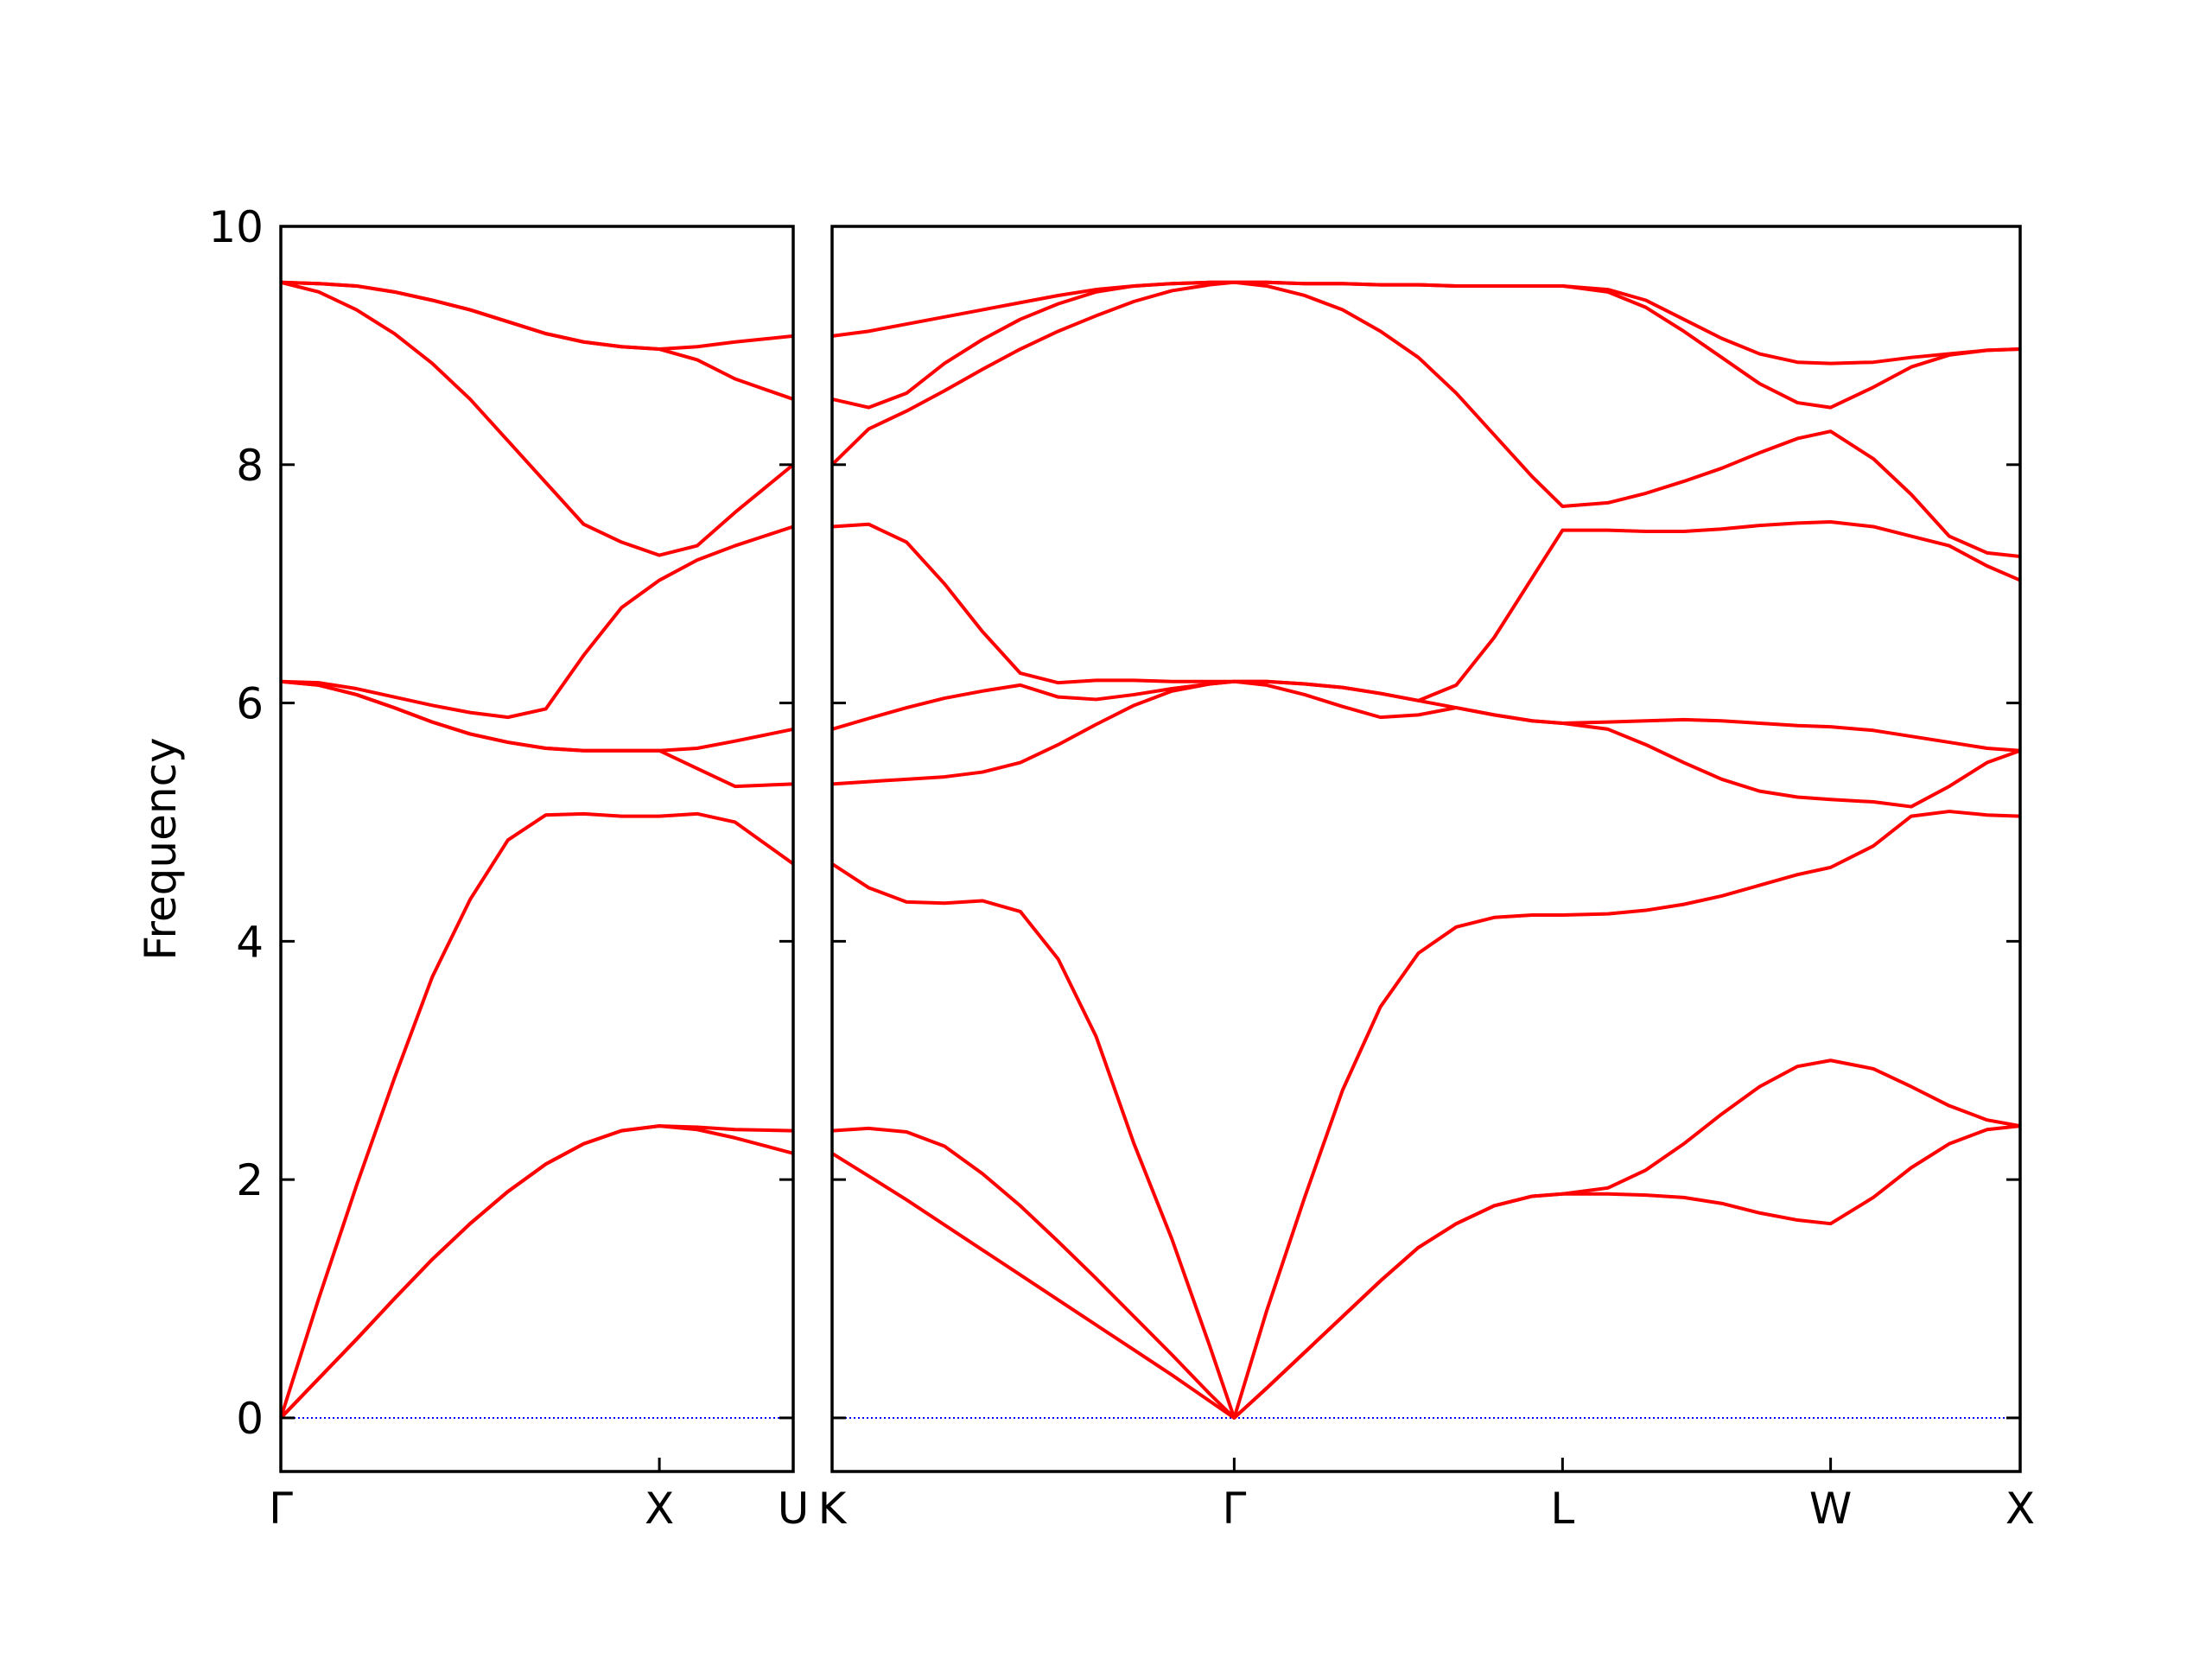  Describe the element at coordinates (250, 1180) in the screenshot. I see `y-tick-label: 2` at that location.